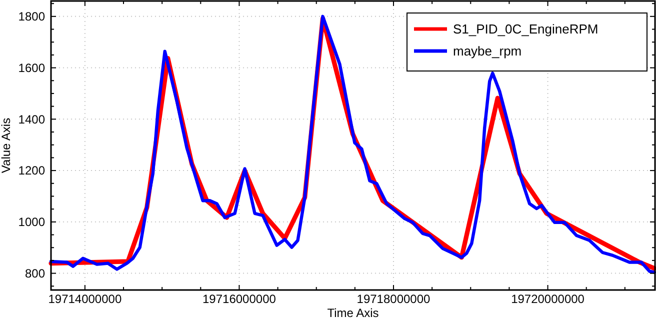  Describe the element at coordinates (239, 299) in the screenshot. I see `x-tick-label: 19716000000` at that location.